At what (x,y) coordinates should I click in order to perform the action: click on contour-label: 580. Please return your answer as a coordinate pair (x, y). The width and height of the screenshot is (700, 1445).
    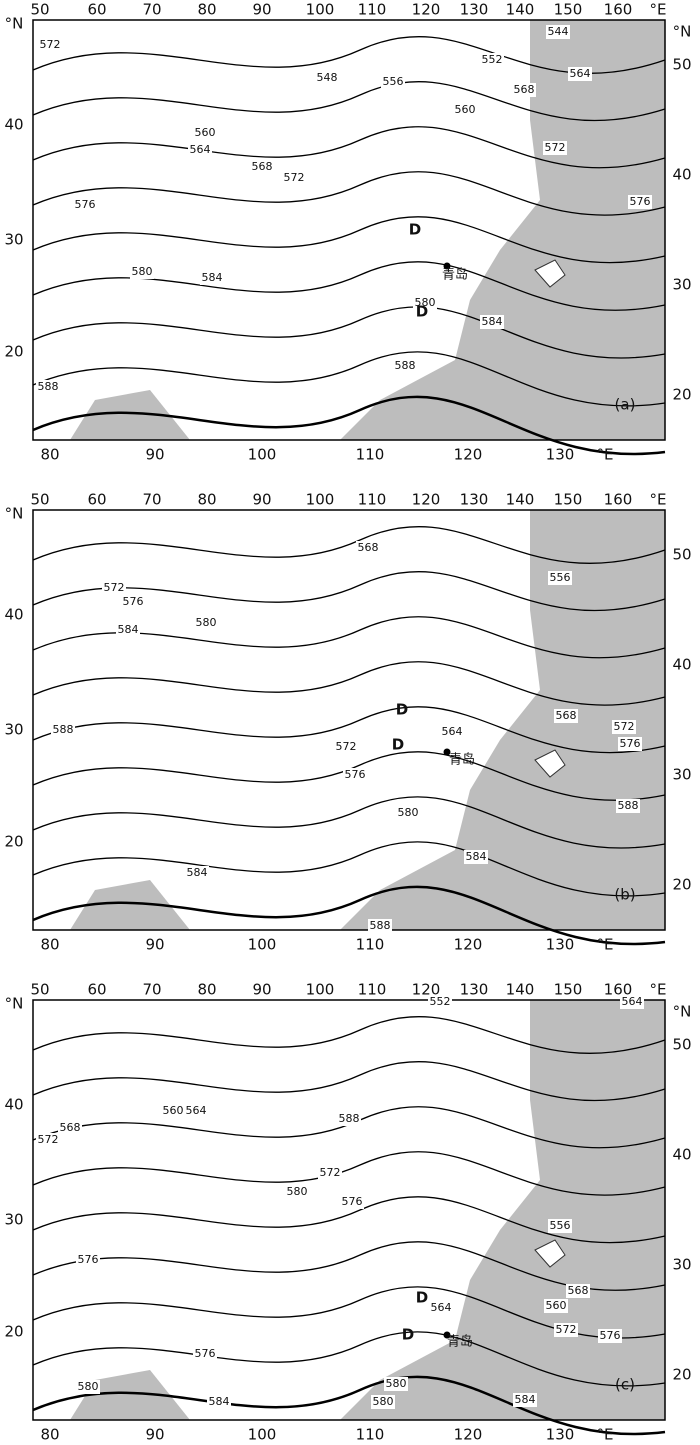
    Looking at the image, I should click on (142, 271).